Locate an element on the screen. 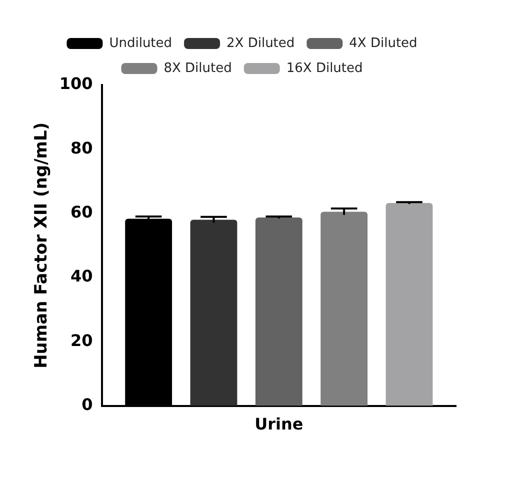 The image size is (506, 479). legend-label: 4X Diluted is located at coordinates (383, 43).